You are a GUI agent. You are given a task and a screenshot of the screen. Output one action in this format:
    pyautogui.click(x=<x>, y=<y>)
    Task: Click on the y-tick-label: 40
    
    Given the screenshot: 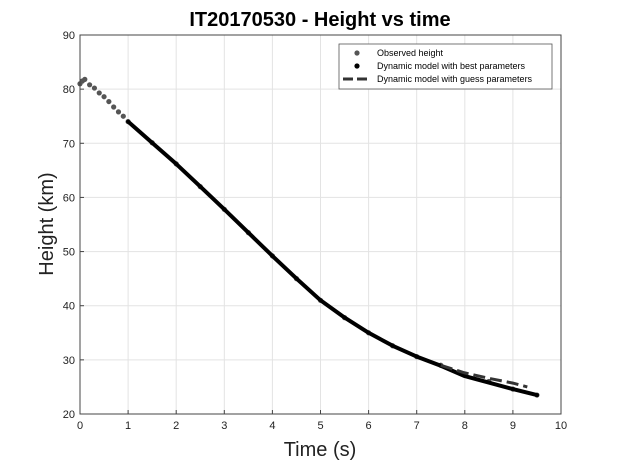 What is the action you would take?
    pyautogui.click(x=69, y=307)
    